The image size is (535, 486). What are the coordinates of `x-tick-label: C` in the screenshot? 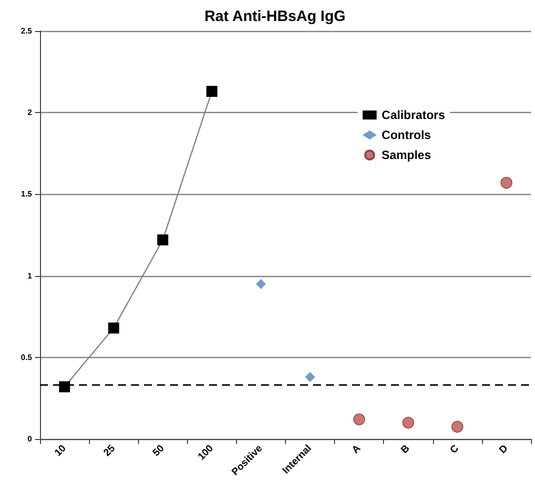 It's located at (455, 449).